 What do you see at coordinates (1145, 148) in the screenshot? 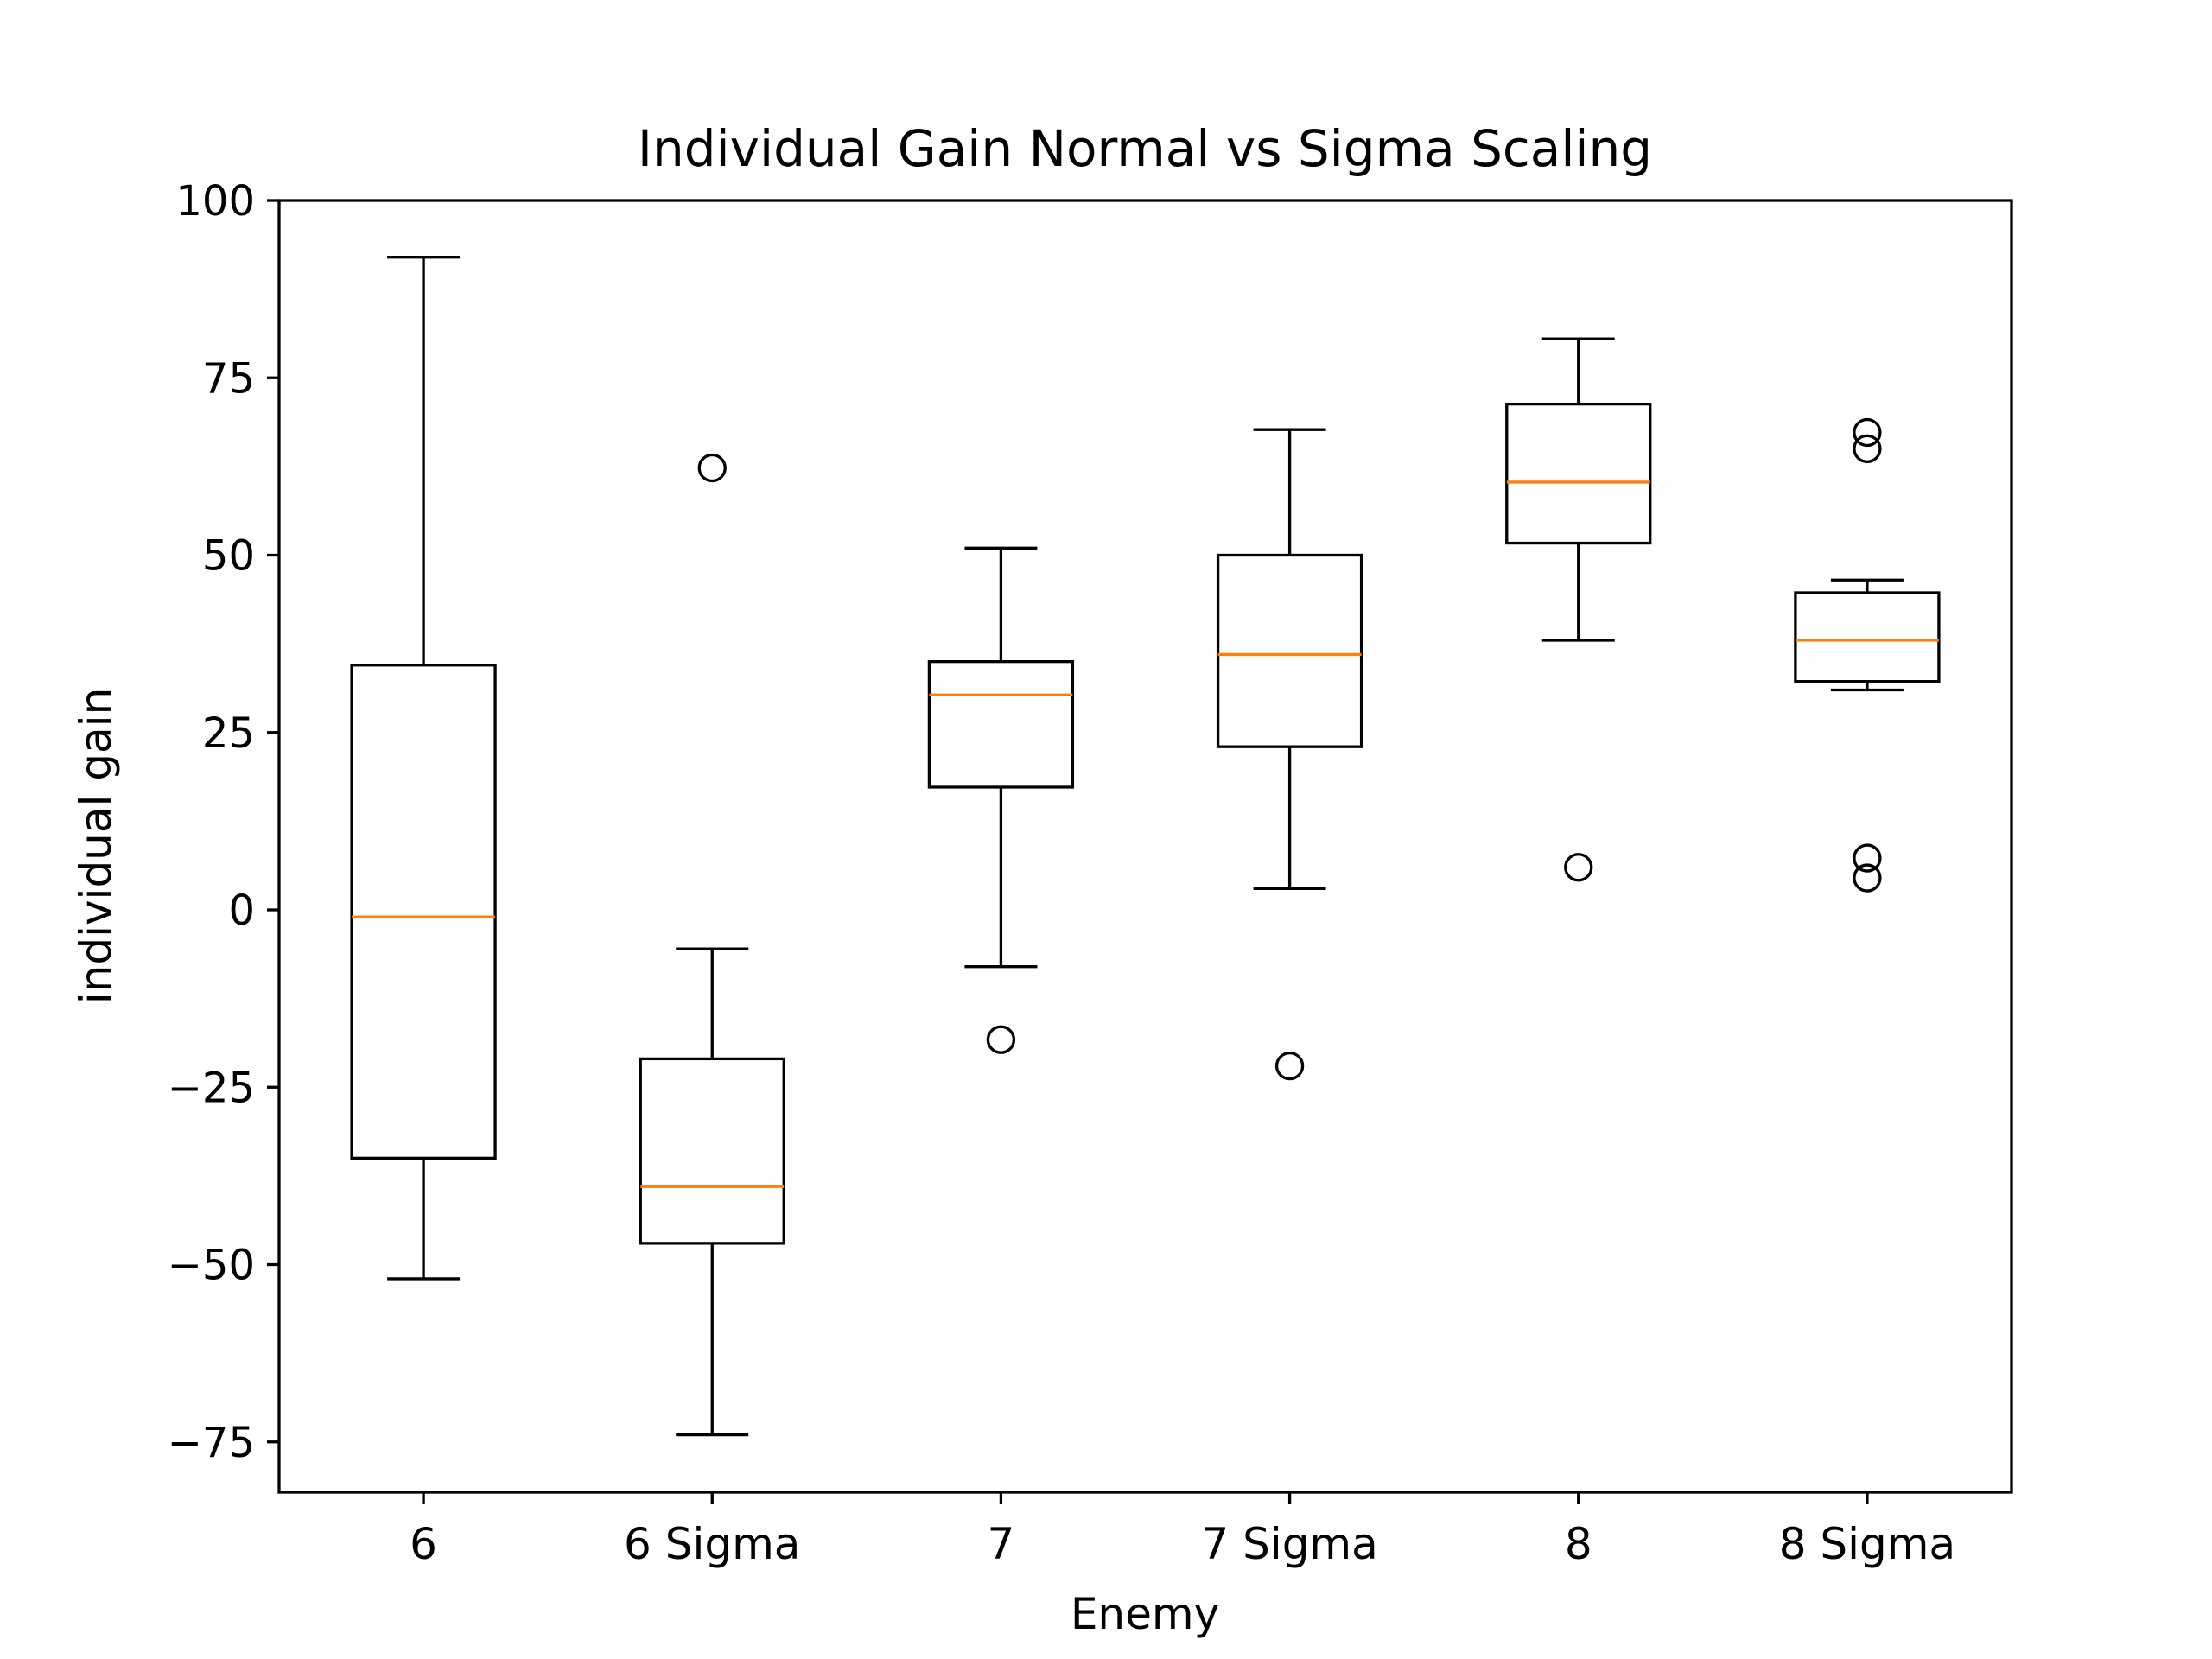
I see `chart-title: Individual Gain Normal vs Sigma Scaling` at bounding box center [1145, 148].